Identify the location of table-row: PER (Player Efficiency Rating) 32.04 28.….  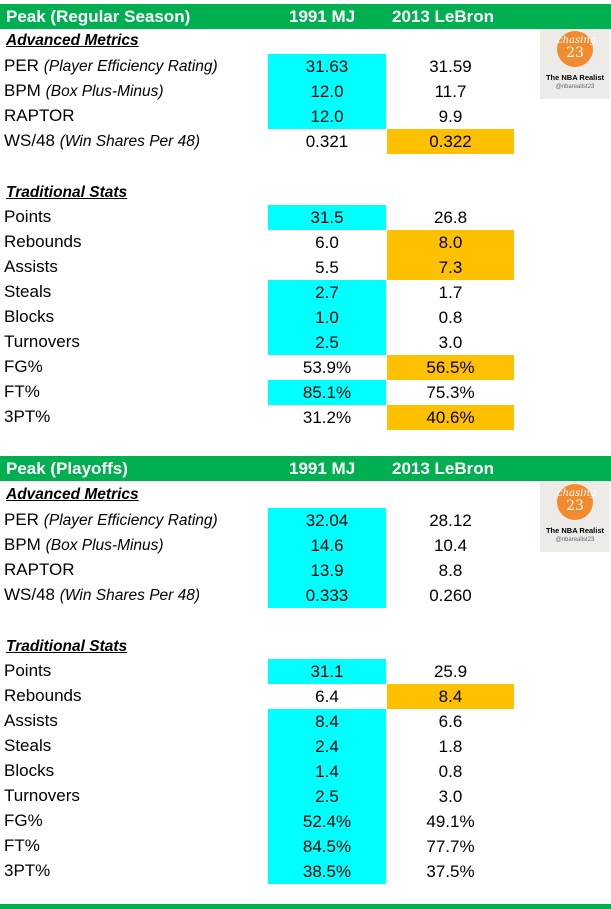
(305, 520).